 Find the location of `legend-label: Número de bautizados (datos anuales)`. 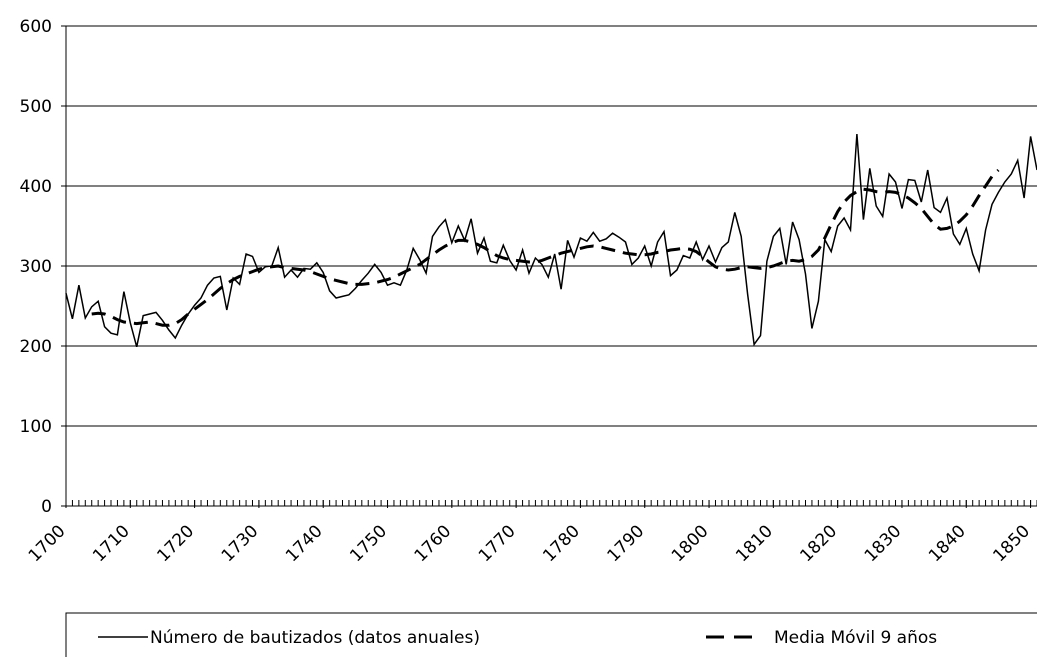

legend-label: Número de bautizados (datos anuales) is located at coordinates (315, 638).